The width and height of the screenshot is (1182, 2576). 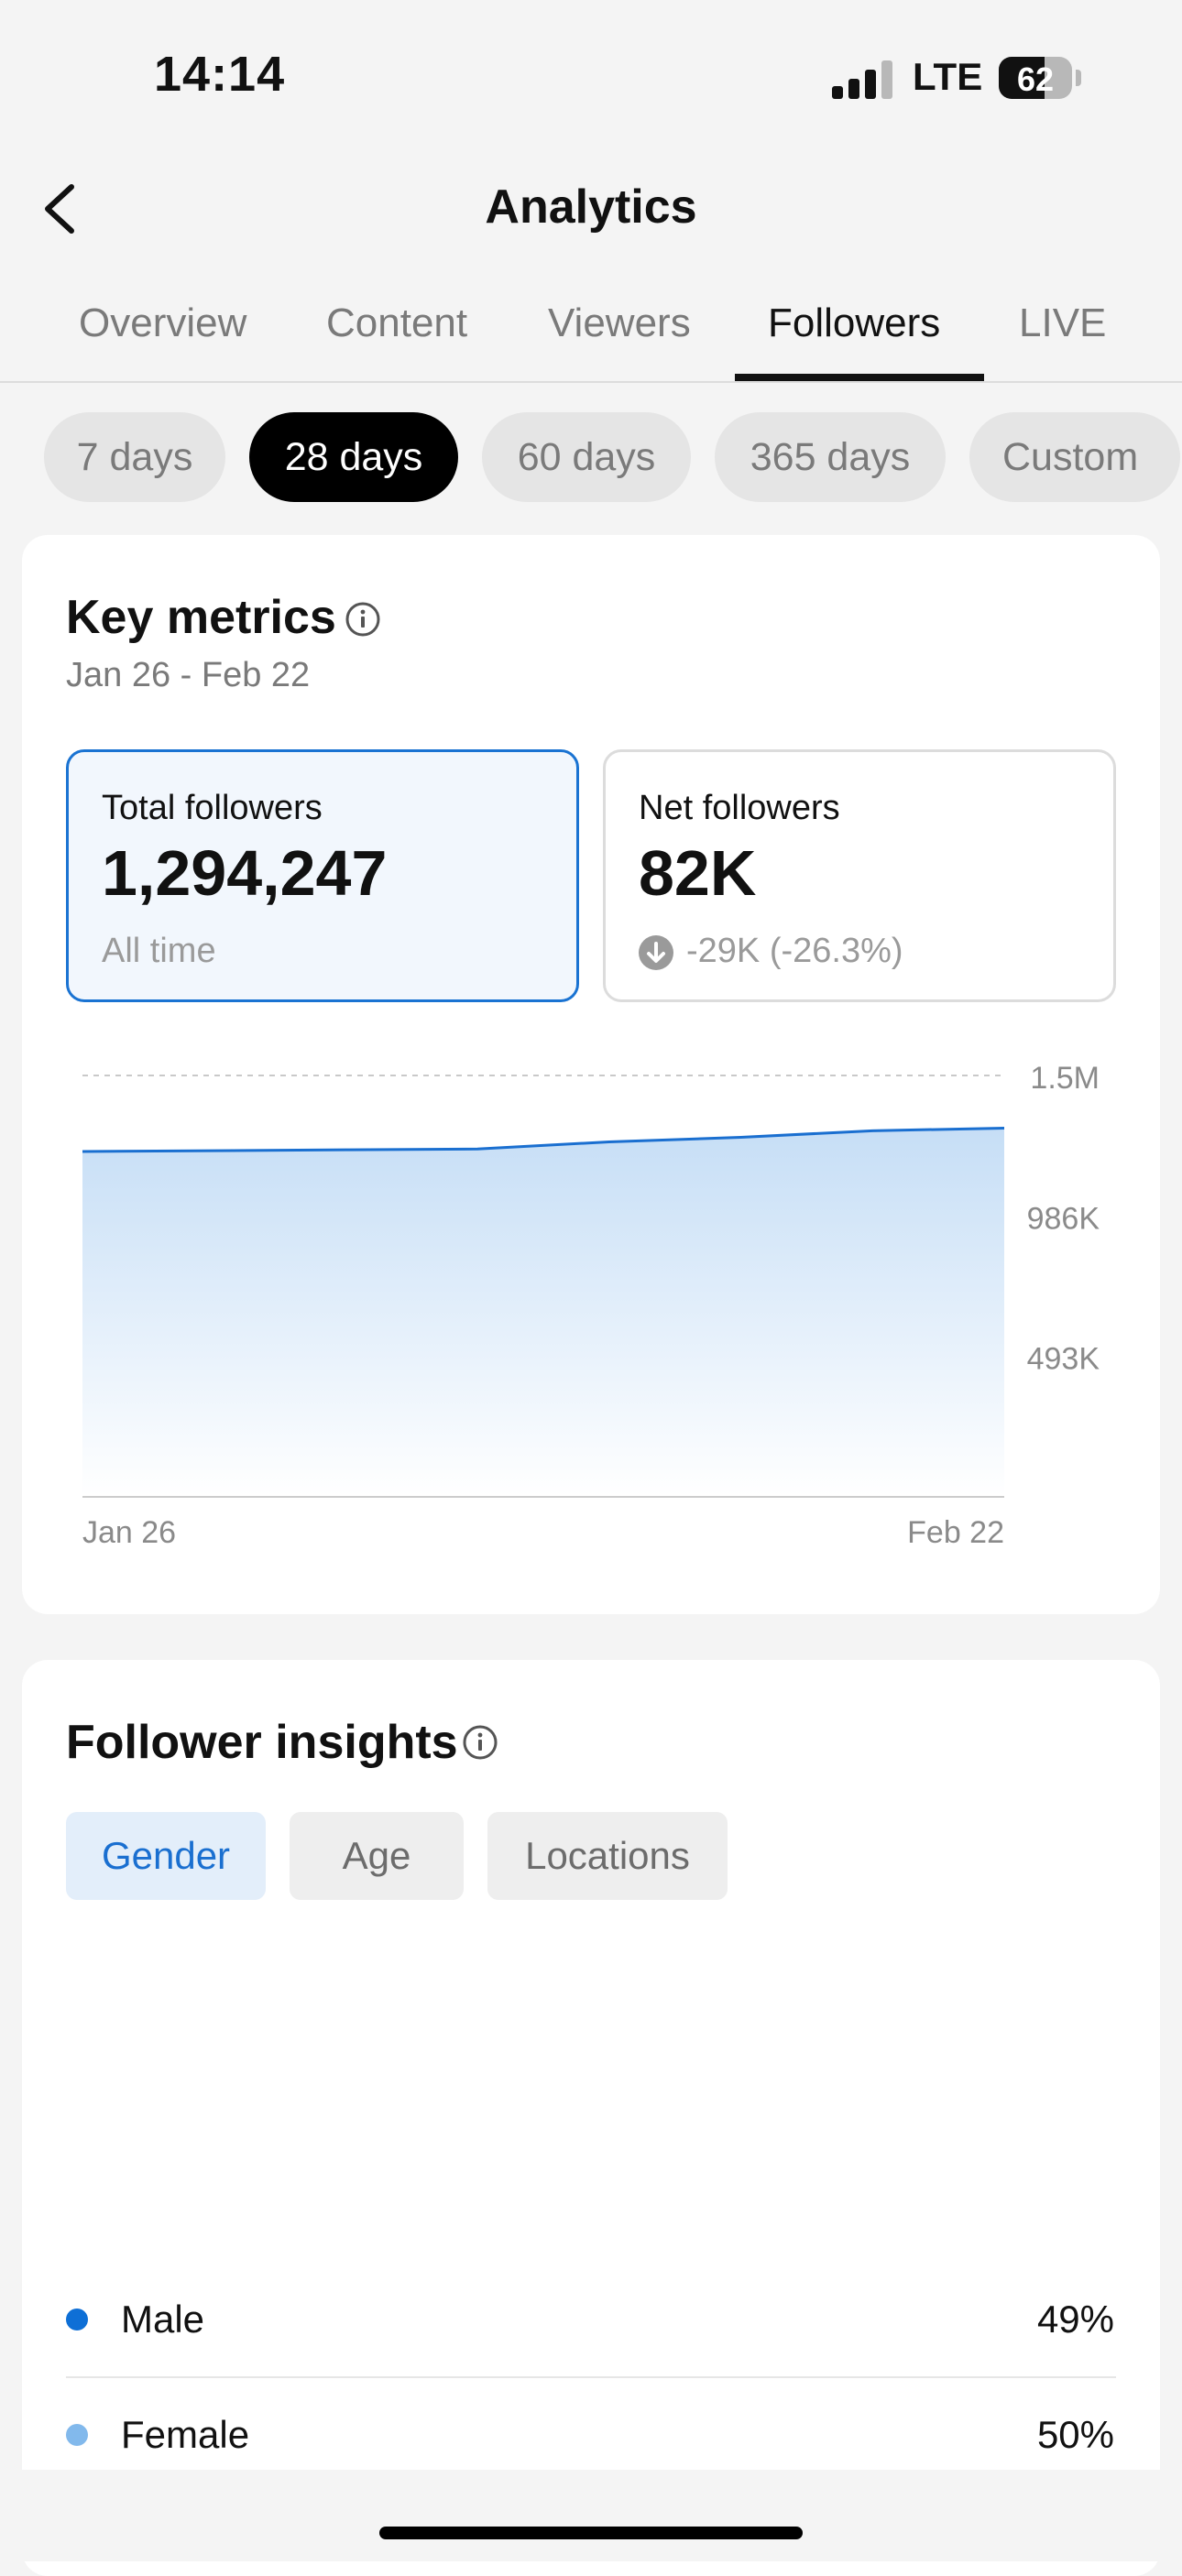 I want to click on page-title: Analytics, so click(x=591, y=207).